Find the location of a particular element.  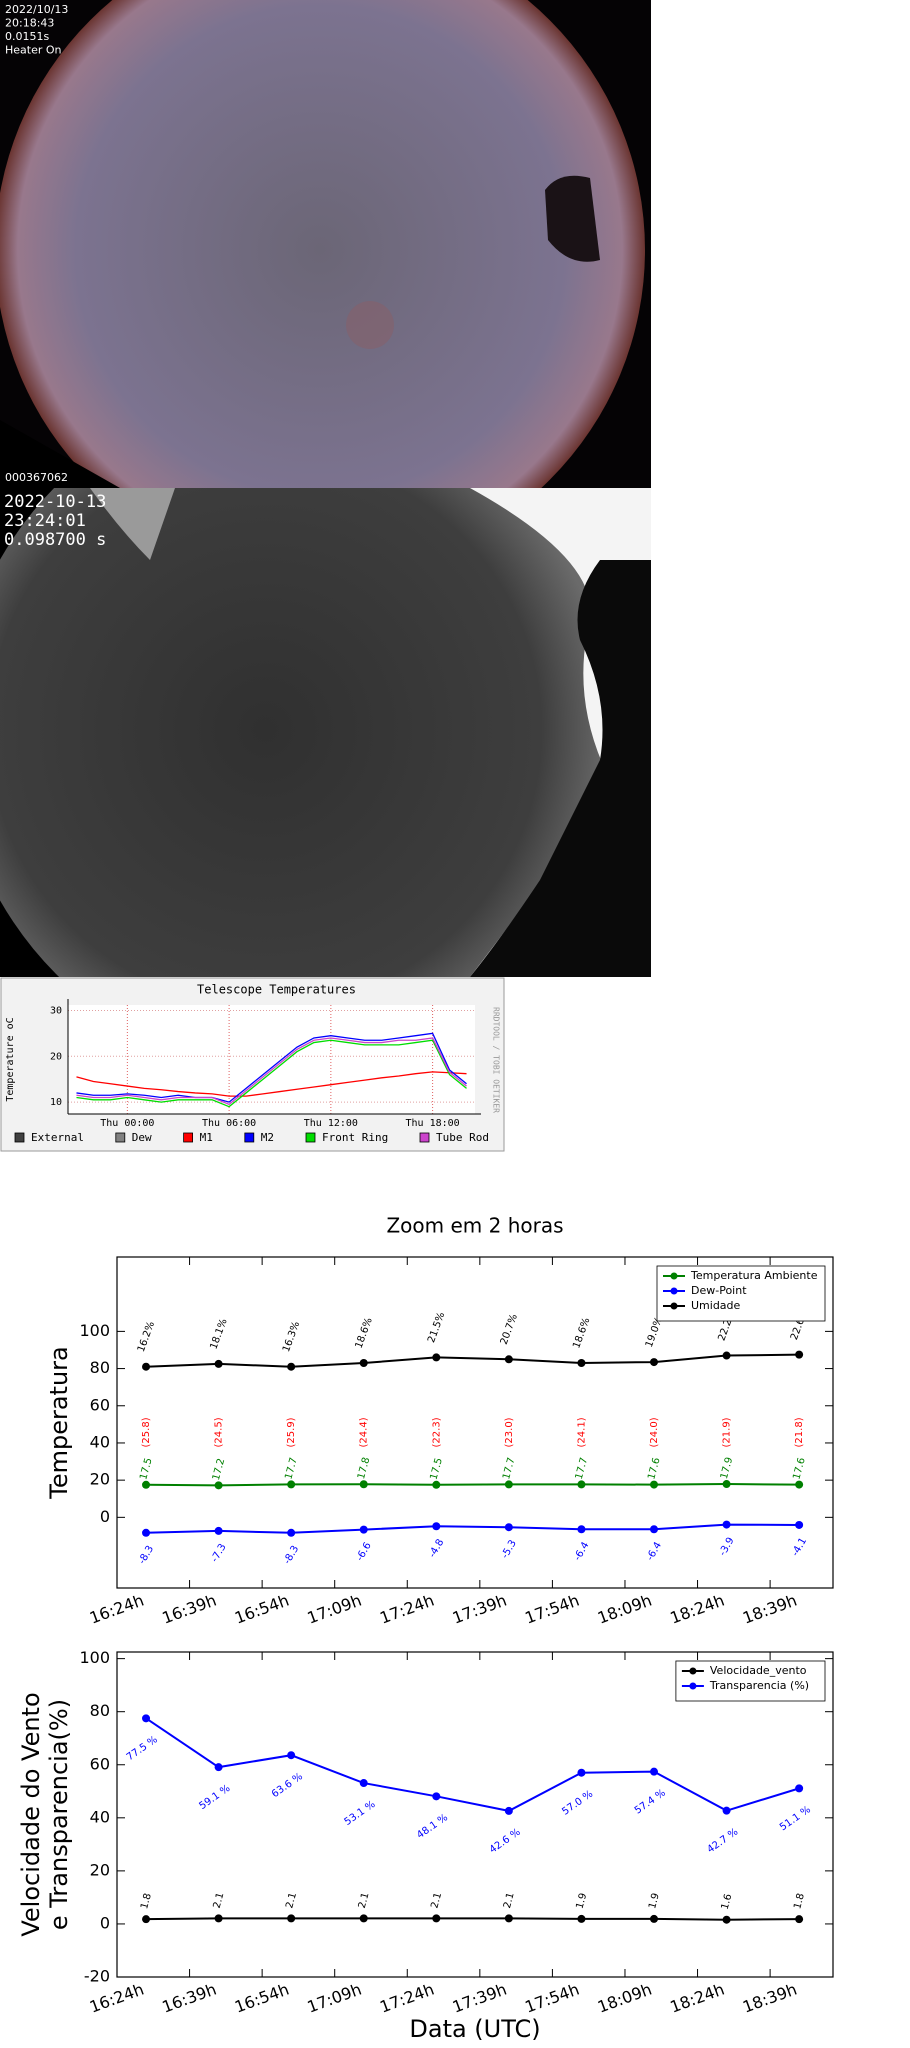

annotation: (24.0) is located at coordinates (654, 1432).